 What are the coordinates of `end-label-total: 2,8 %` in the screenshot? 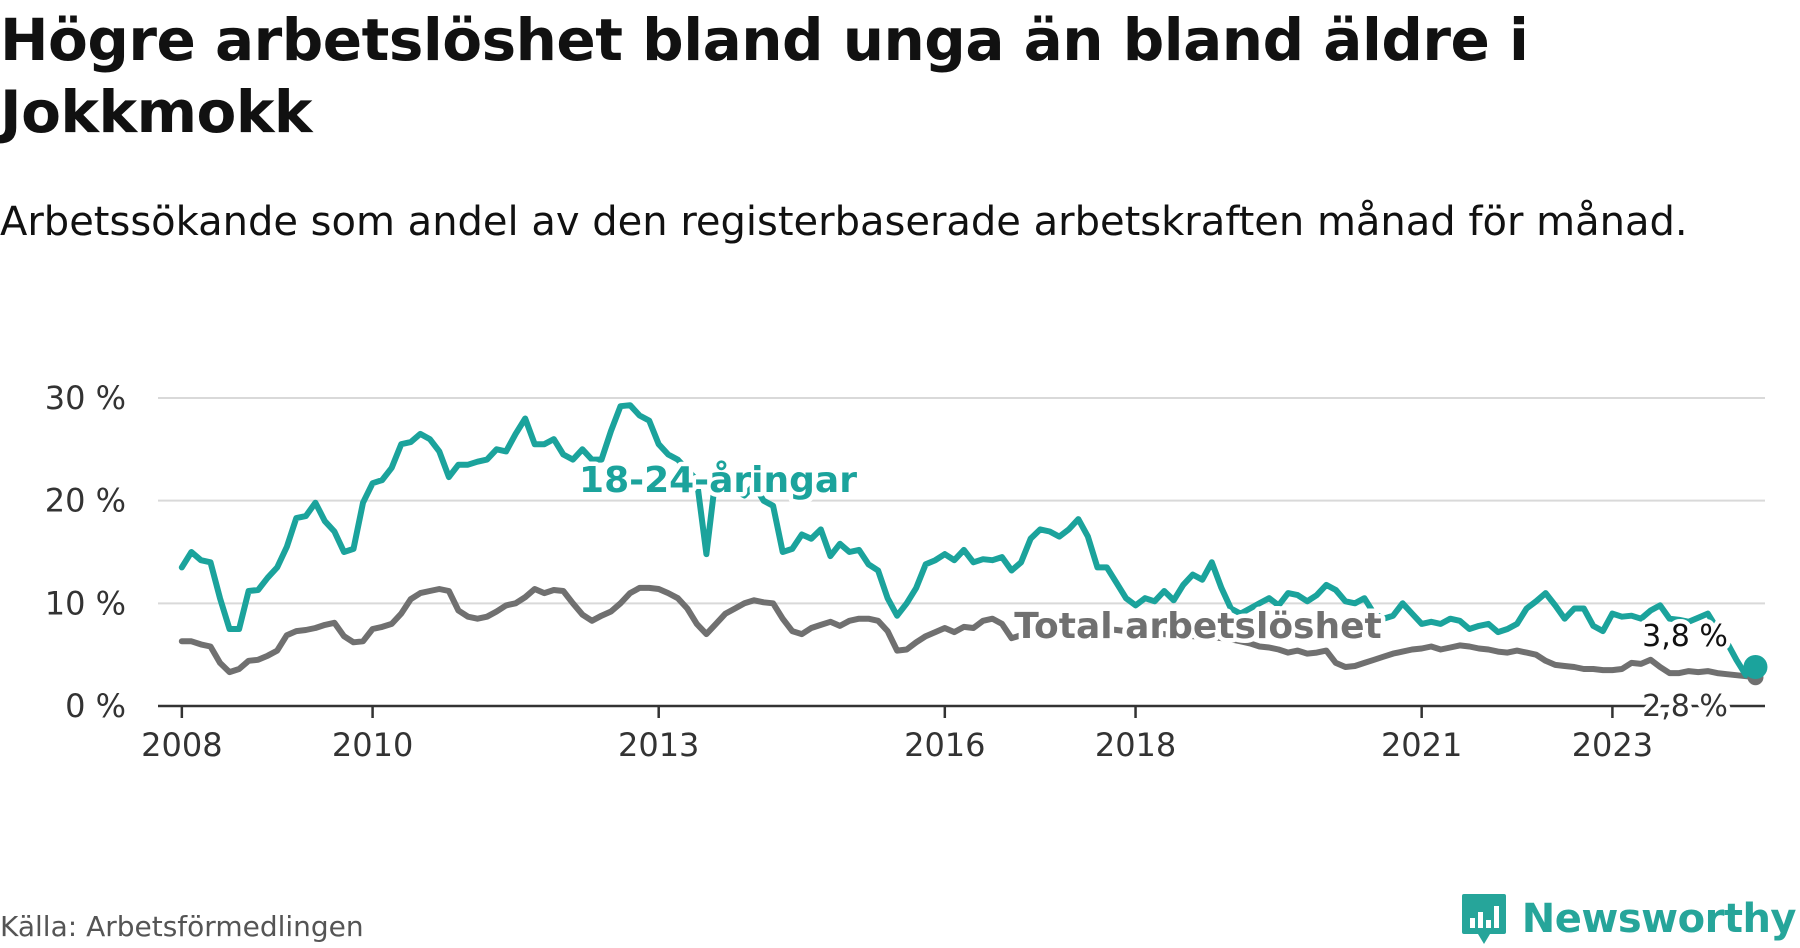 It's located at (1685, 706).